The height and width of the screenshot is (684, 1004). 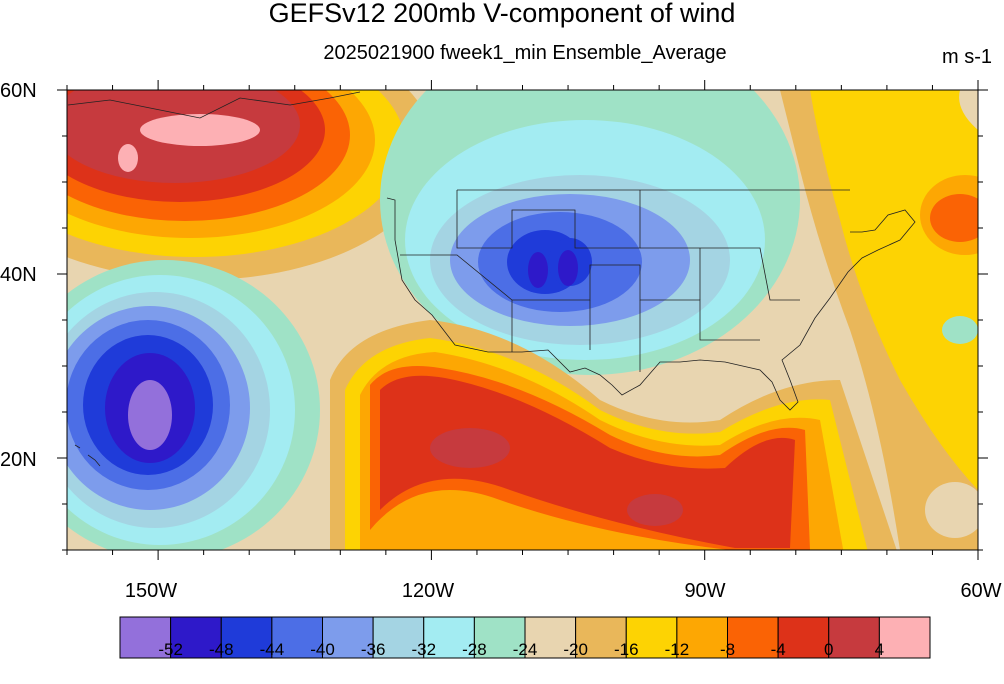 What do you see at coordinates (829, 649) in the screenshot?
I see `colorbar-level-label: 0` at bounding box center [829, 649].